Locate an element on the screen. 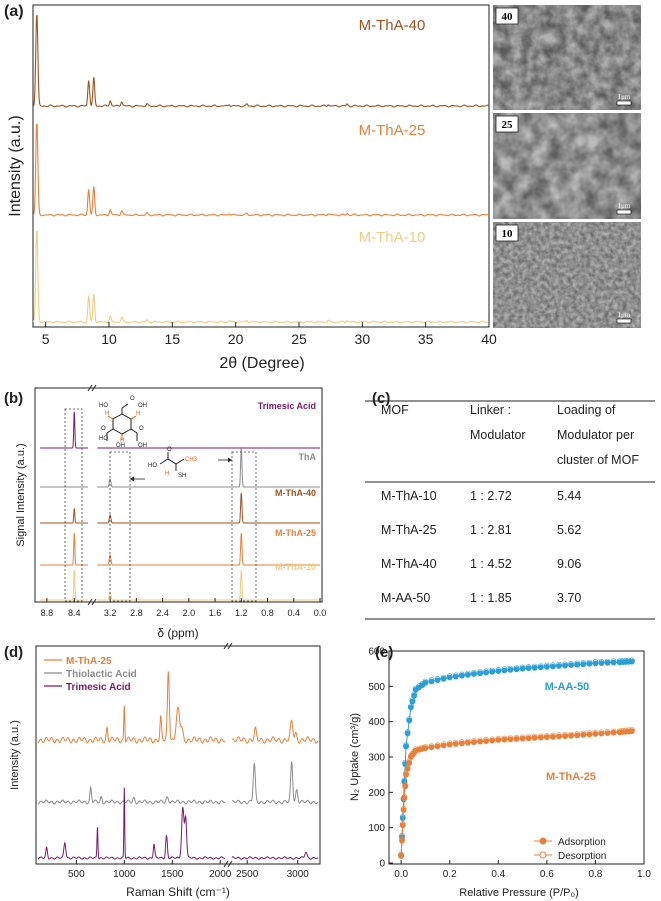 This screenshot has width=661, height=901. table-cell: 9.06 is located at coordinates (569, 564).